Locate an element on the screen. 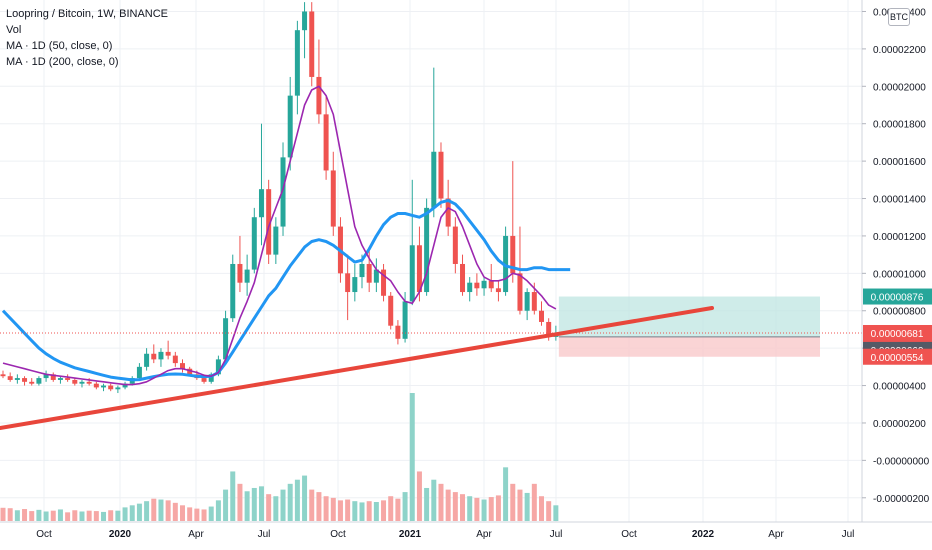 This screenshot has height=550, width=932. axis-background is located at coordinates (897, 275).